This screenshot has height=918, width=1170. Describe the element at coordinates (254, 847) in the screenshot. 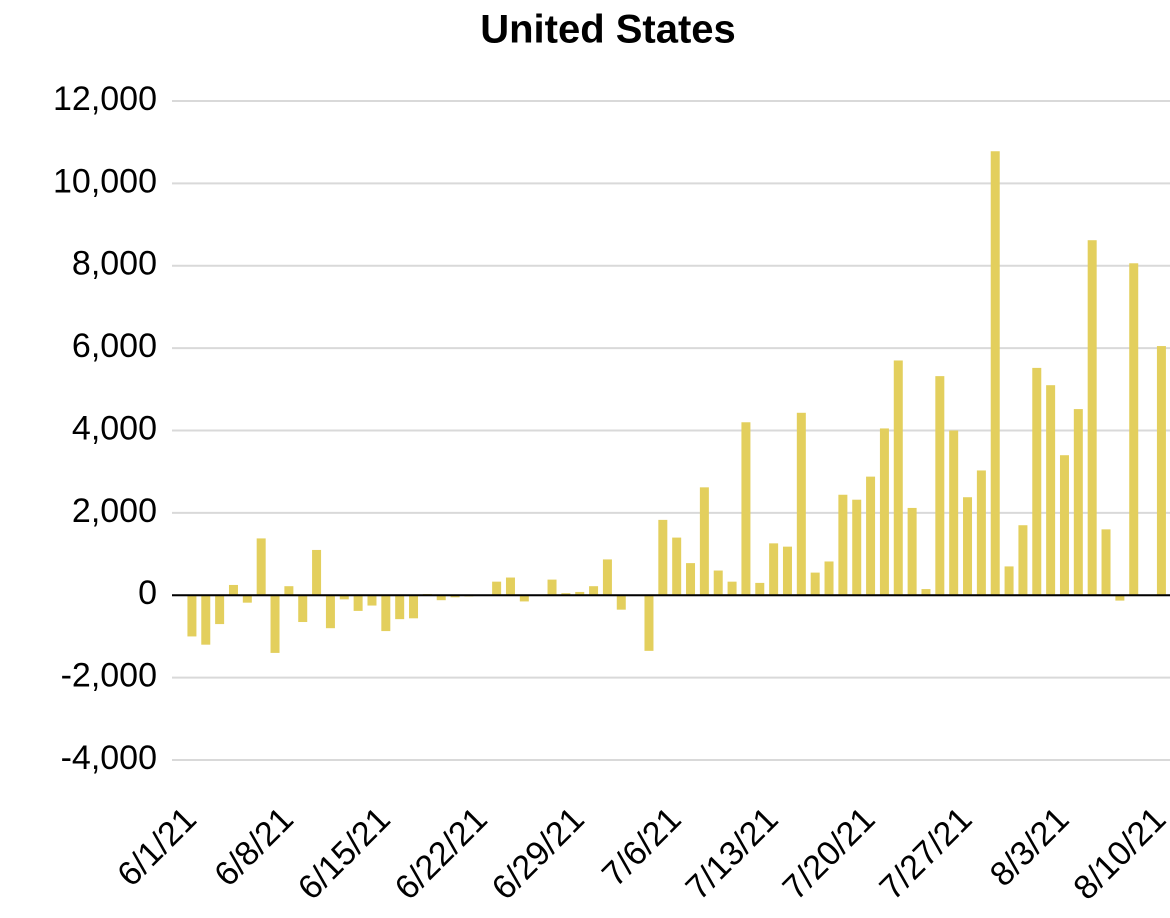

I see `x-tick-label: 6/8/21` at that location.